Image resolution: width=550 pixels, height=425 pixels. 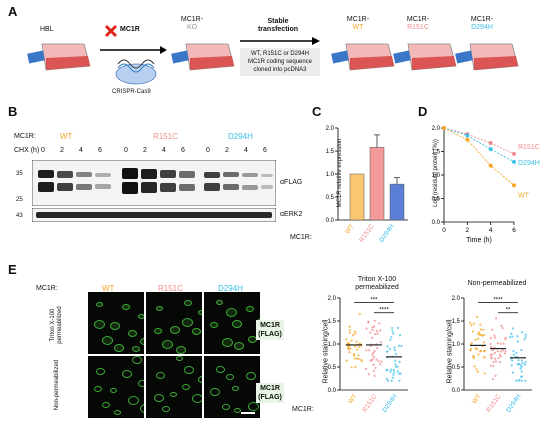 I want to click on x-axis-label: Time (h), so click(x=479, y=240).